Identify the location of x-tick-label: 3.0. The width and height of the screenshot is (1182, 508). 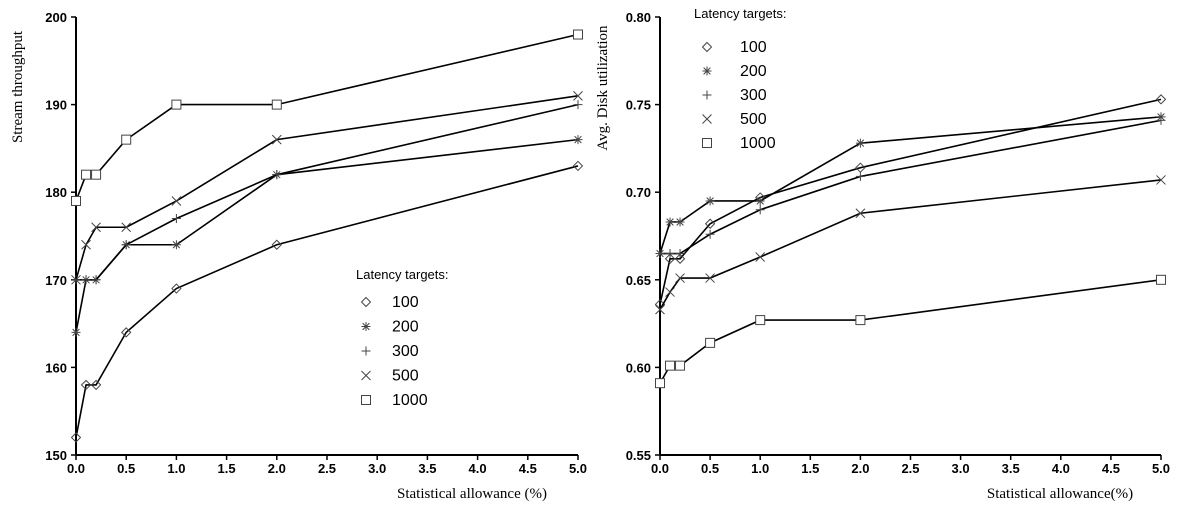
(961, 468).